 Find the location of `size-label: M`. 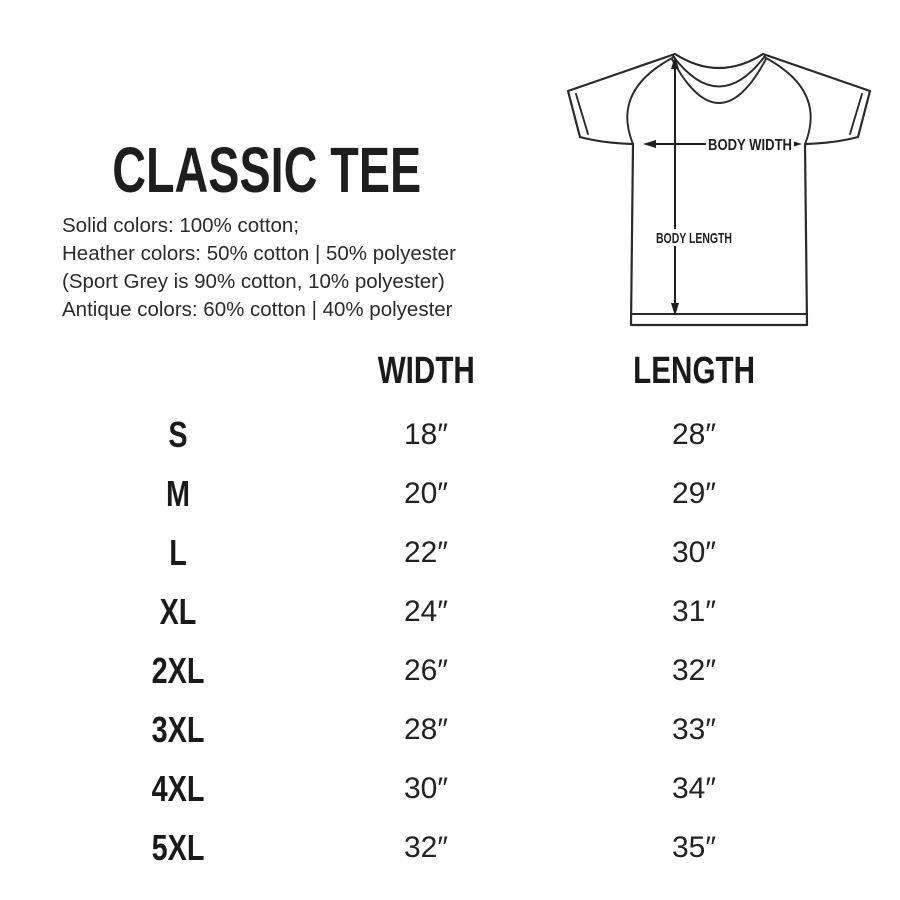

size-label: M is located at coordinates (178, 493).